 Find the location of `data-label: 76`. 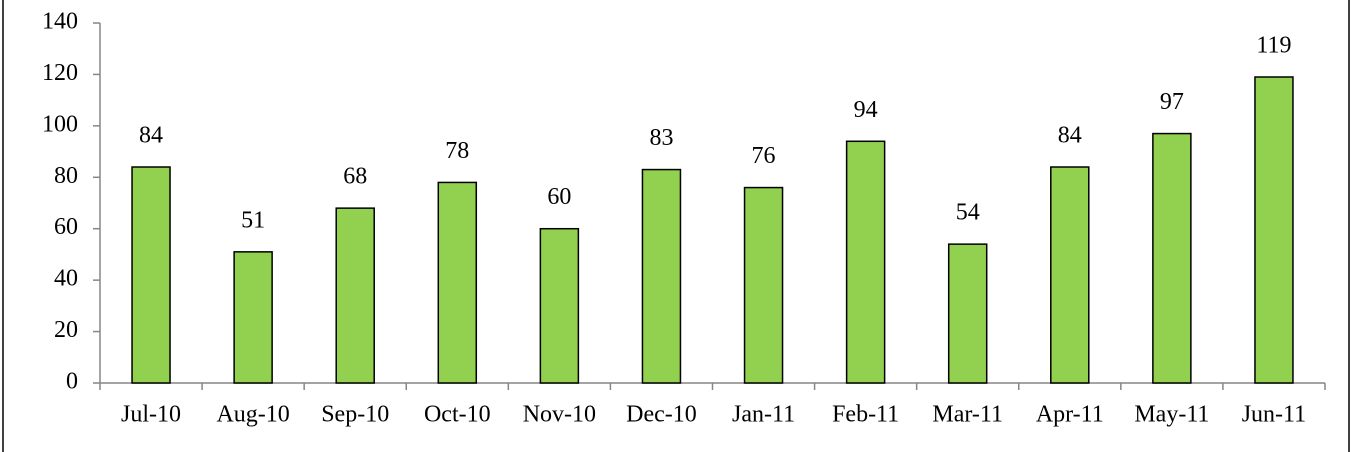

data-label: 76 is located at coordinates (764, 156).